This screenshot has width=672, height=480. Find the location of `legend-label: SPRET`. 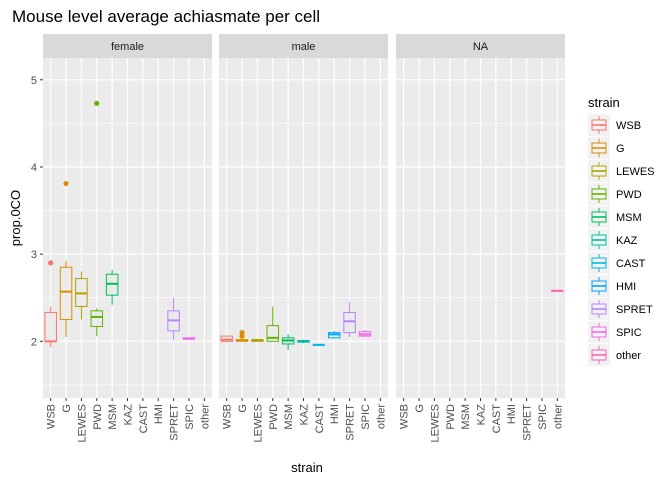

legend-label: SPRET is located at coordinates (634, 310).